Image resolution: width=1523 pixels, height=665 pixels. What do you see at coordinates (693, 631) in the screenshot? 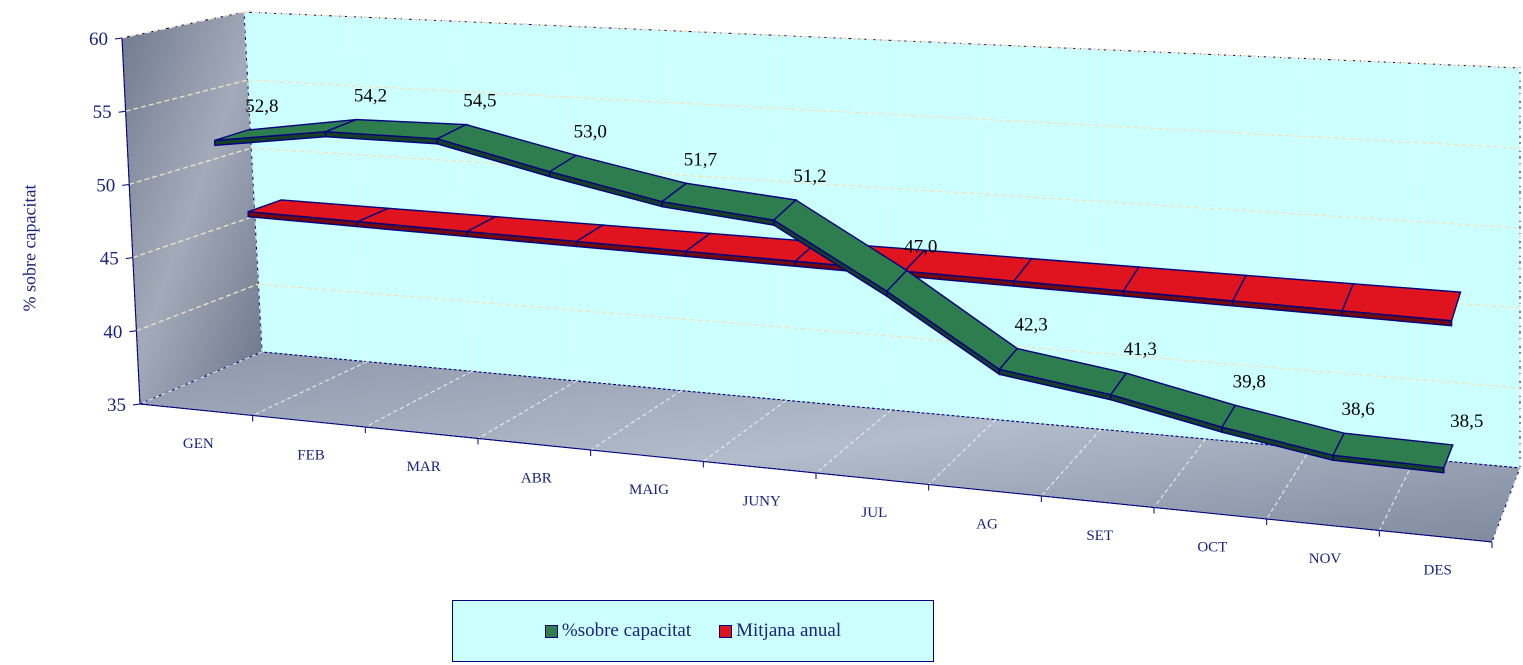
I see `legend: %sobre capacitat Mitjana anual` at bounding box center [693, 631].